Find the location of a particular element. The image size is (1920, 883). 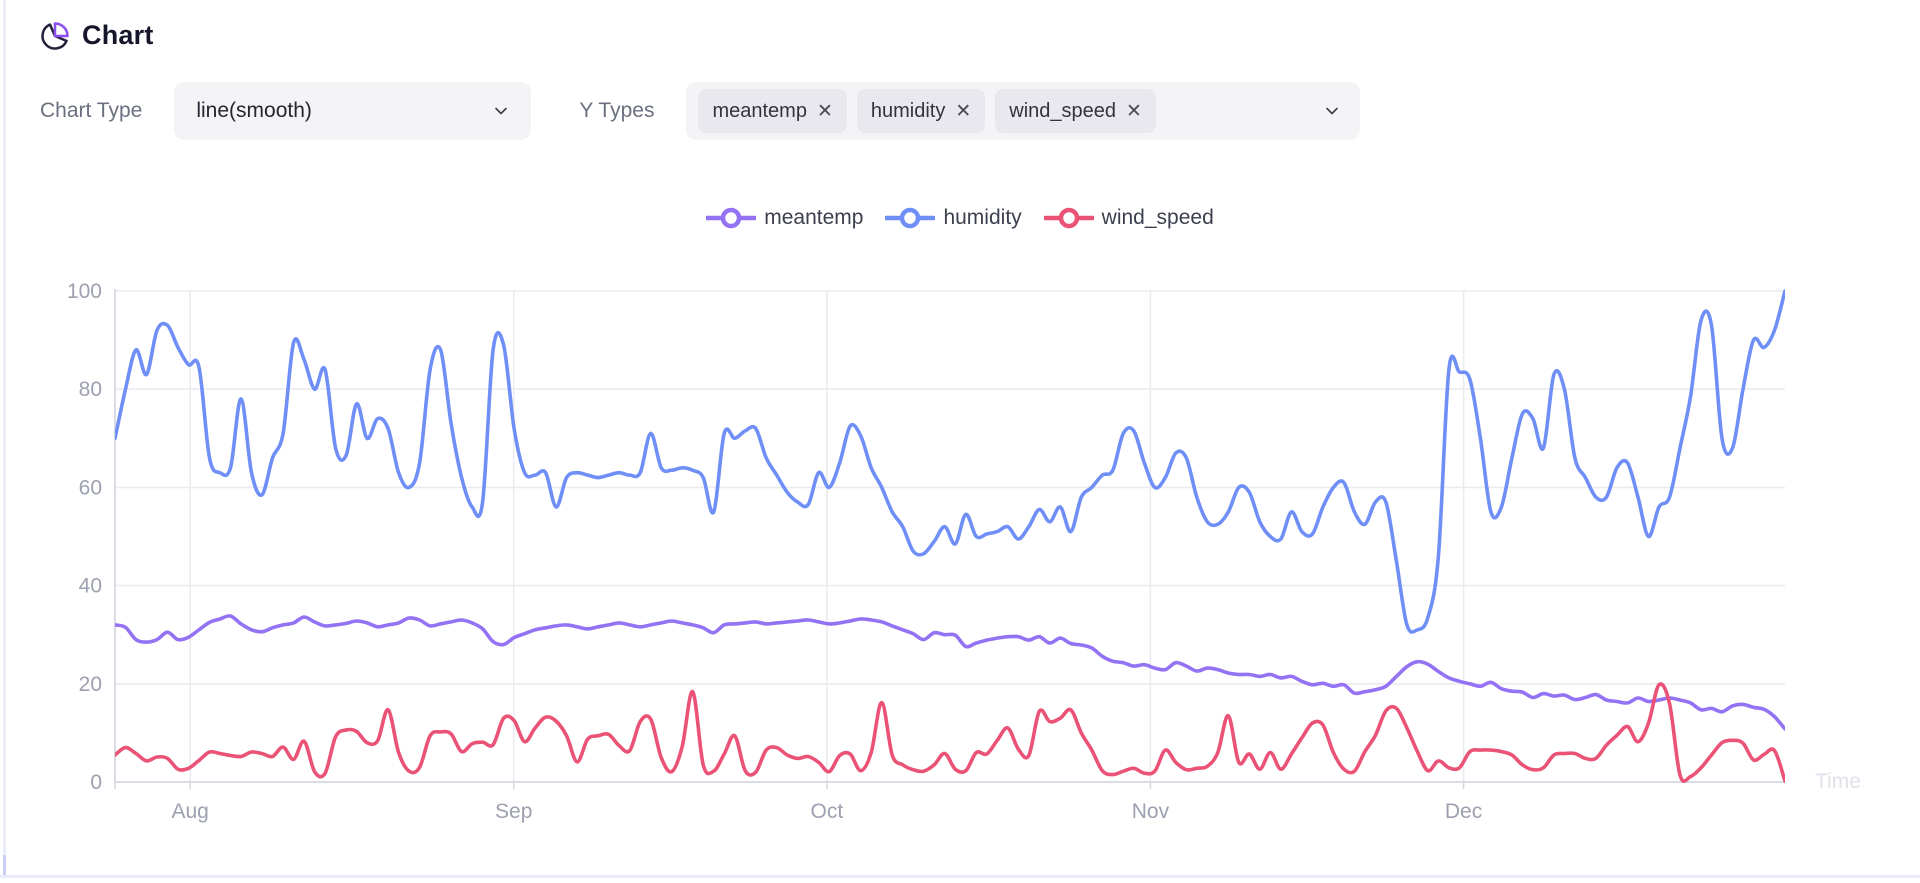

y-types-label: Y Types is located at coordinates (617, 110).